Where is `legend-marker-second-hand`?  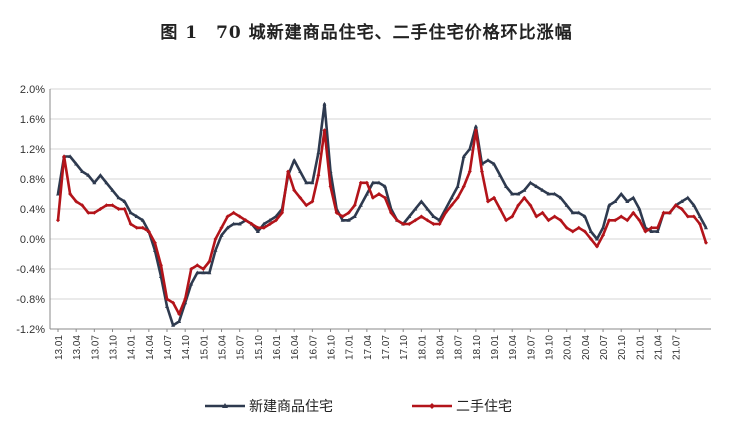 legend-marker-second-hand is located at coordinates (432, 406).